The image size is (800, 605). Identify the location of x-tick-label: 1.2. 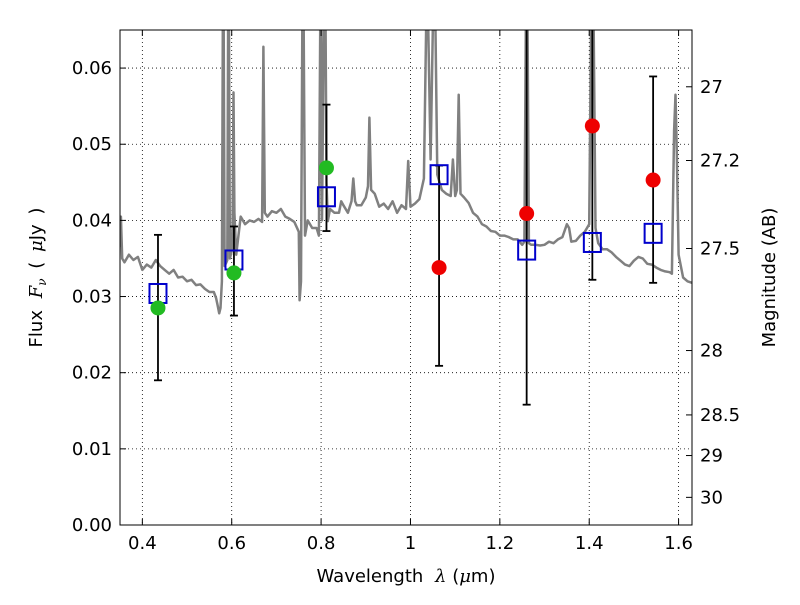
(500, 543).